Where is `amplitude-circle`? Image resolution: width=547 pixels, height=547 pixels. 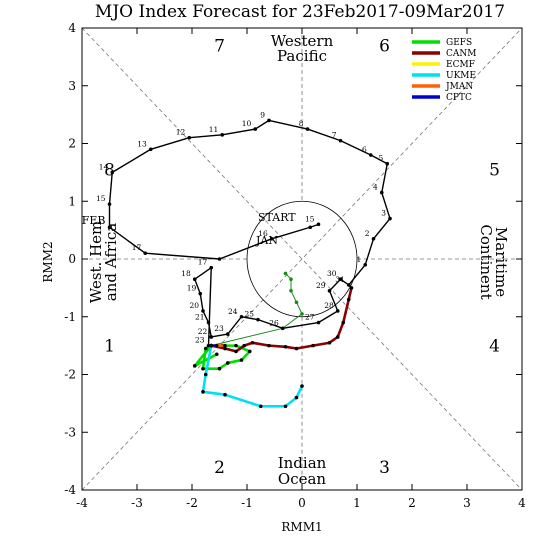
amplitude-circle is located at coordinates (302, 259).